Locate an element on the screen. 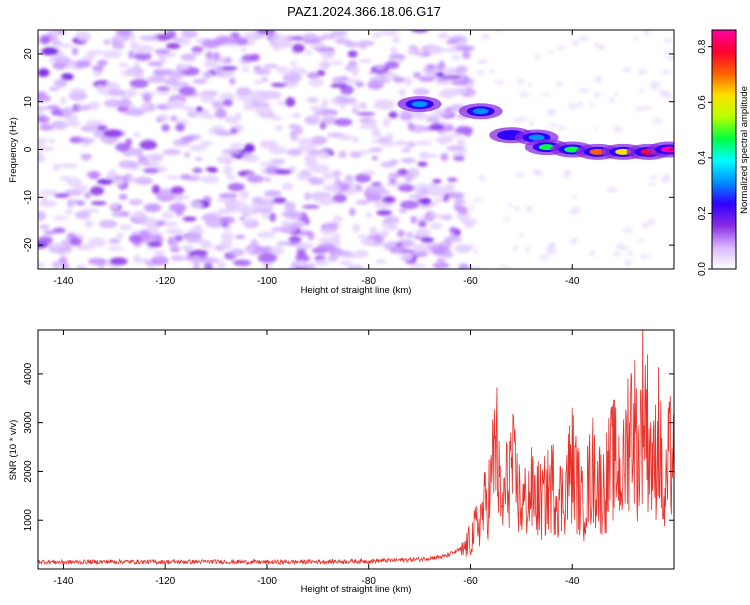  y-tick-label: 3000 is located at coordinates (28, 422).